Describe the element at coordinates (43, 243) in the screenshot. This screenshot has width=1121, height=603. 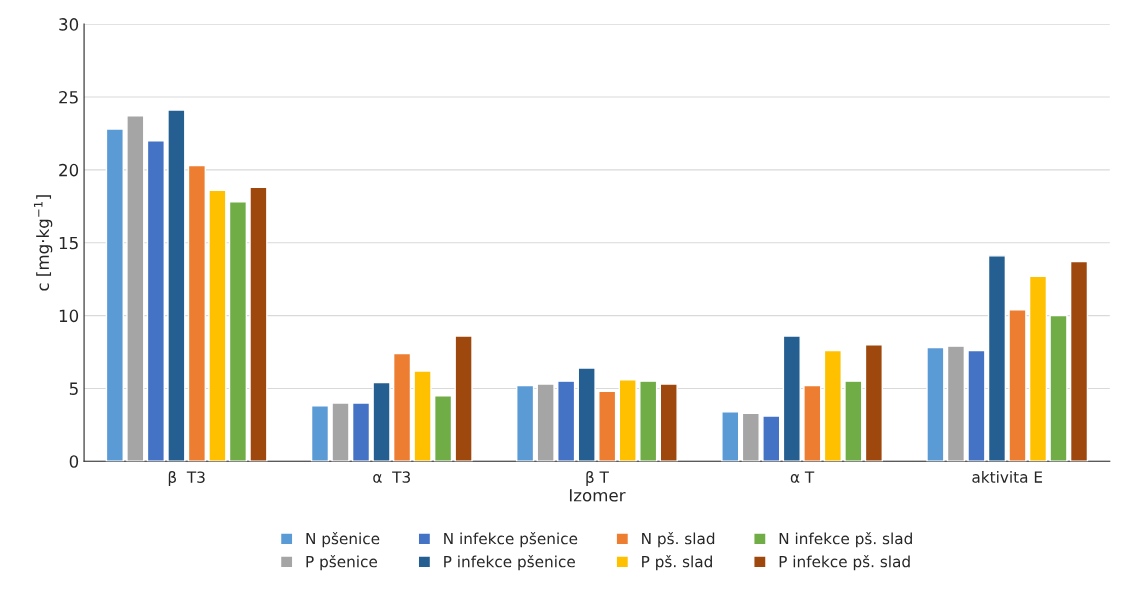
I see `y-axis-title: c [mg·kg$^{−1}$]` at that location.